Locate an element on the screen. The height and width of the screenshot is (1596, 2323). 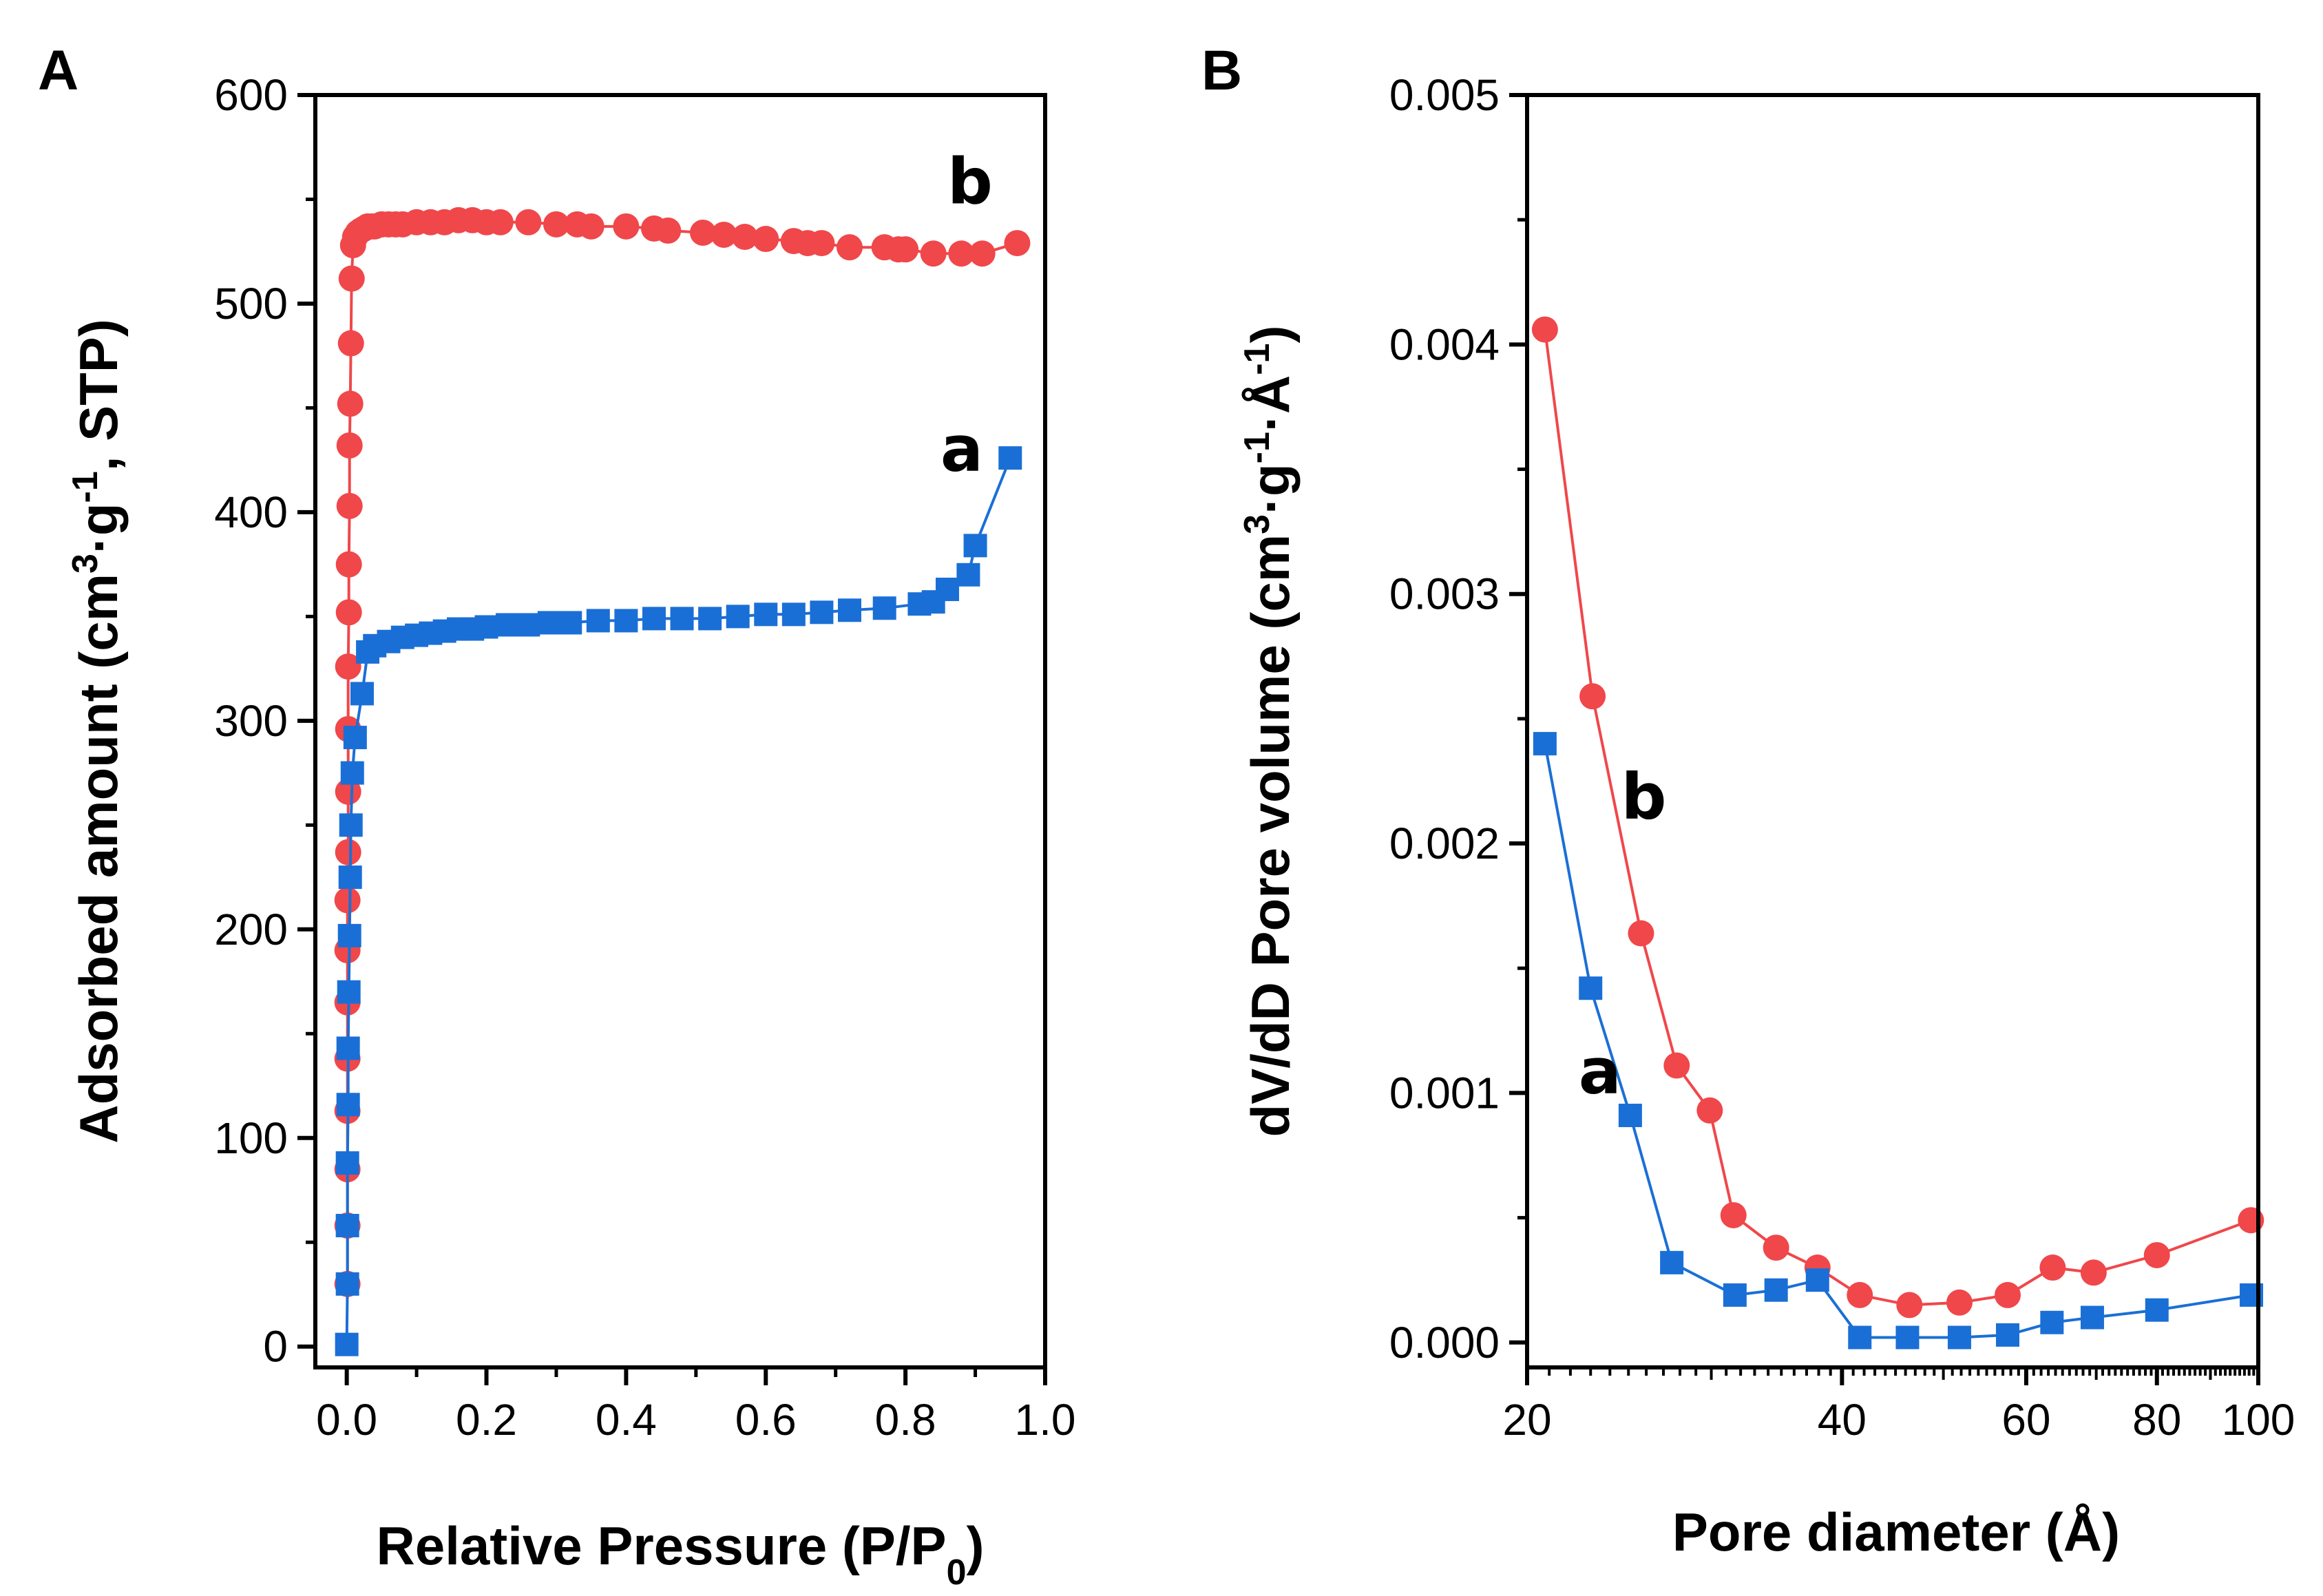
y-tick-label: 600 is located at coordinates (251, 95).